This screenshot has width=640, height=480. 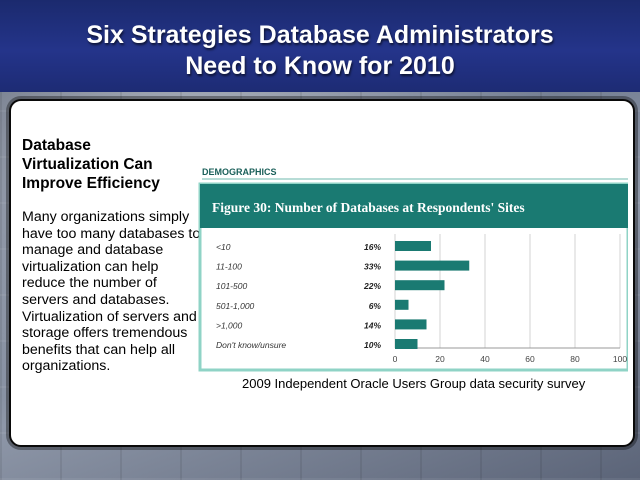 I want to click on figure-header, so click(x=414, y=206).